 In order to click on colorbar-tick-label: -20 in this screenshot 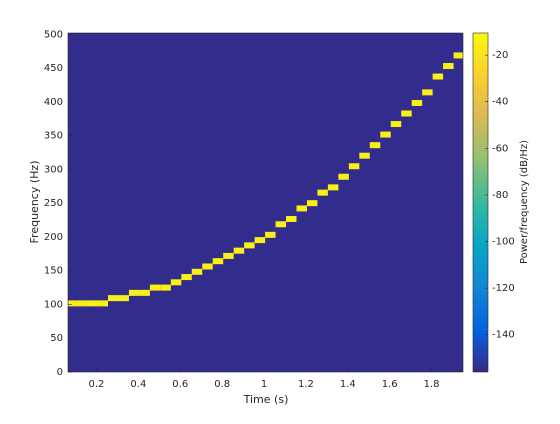, I will do `click(500, 55)`.